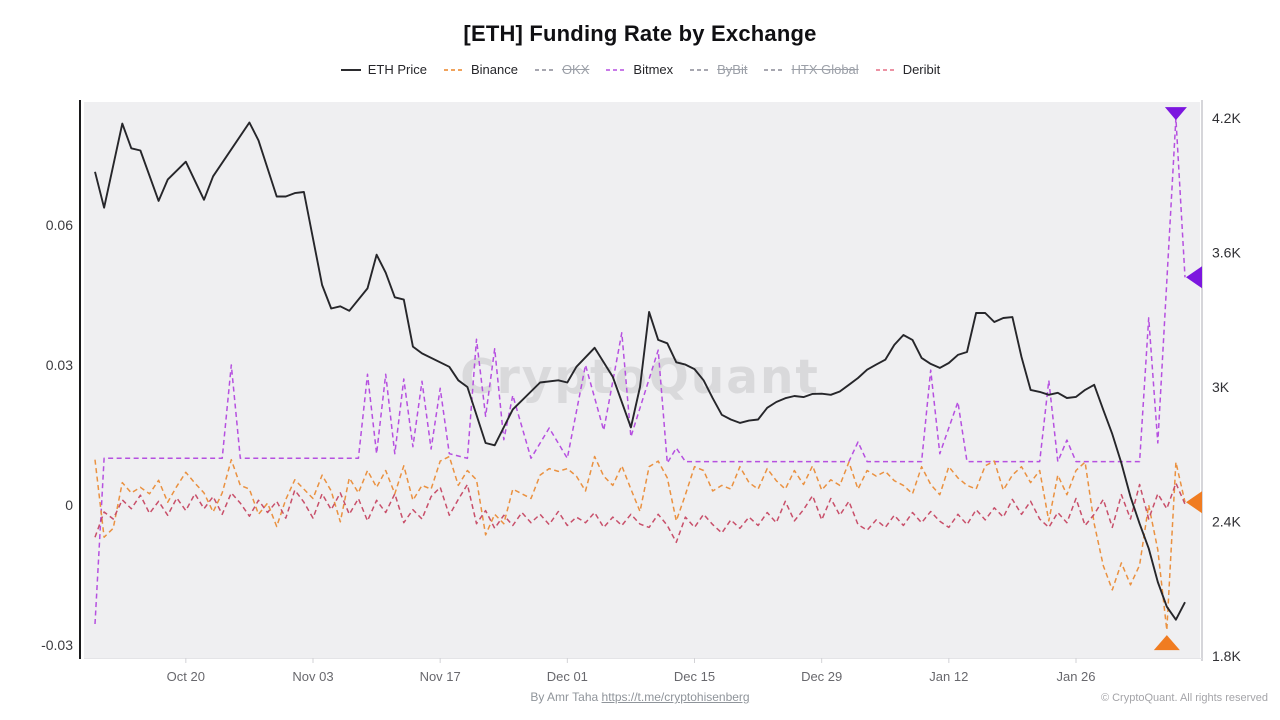  I want to click on deribit-line-swatch-icon, so click(885, 69).